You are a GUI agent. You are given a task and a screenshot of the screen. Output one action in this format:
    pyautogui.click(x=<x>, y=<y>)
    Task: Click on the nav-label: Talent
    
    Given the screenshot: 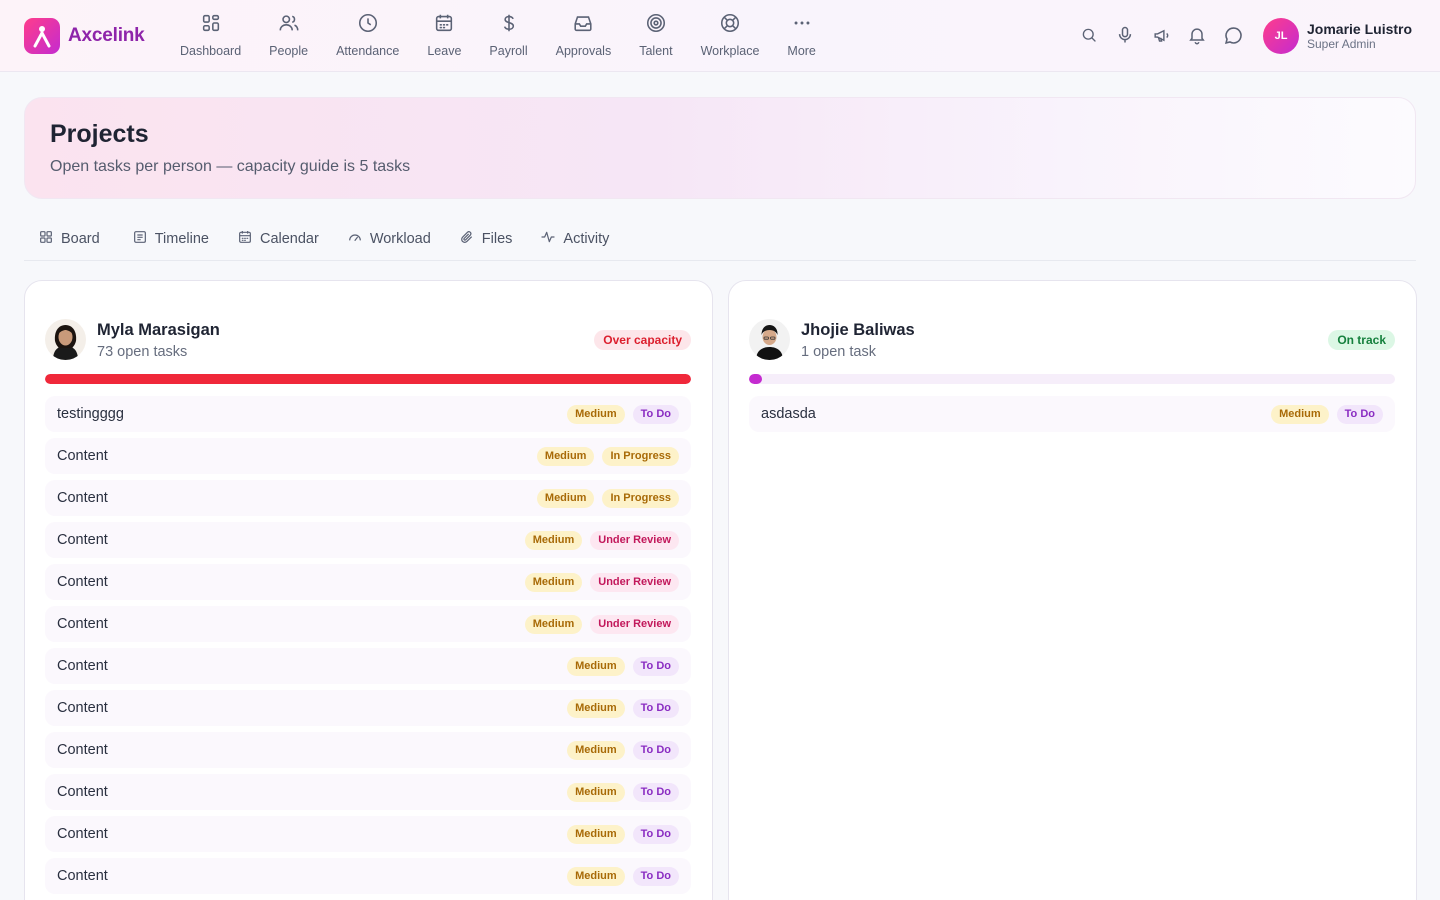 What is the action you would take?
    pyautogui.click(x=656, y=51)
    